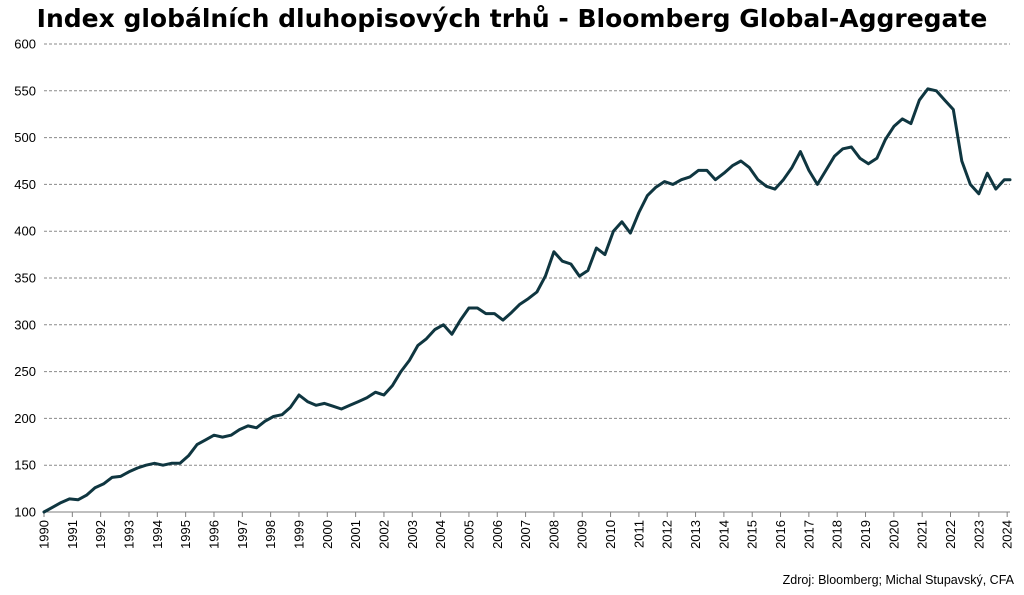 The image size is (1024, 595). I want to click on x-tick-label: 2007, so click(525, 534).